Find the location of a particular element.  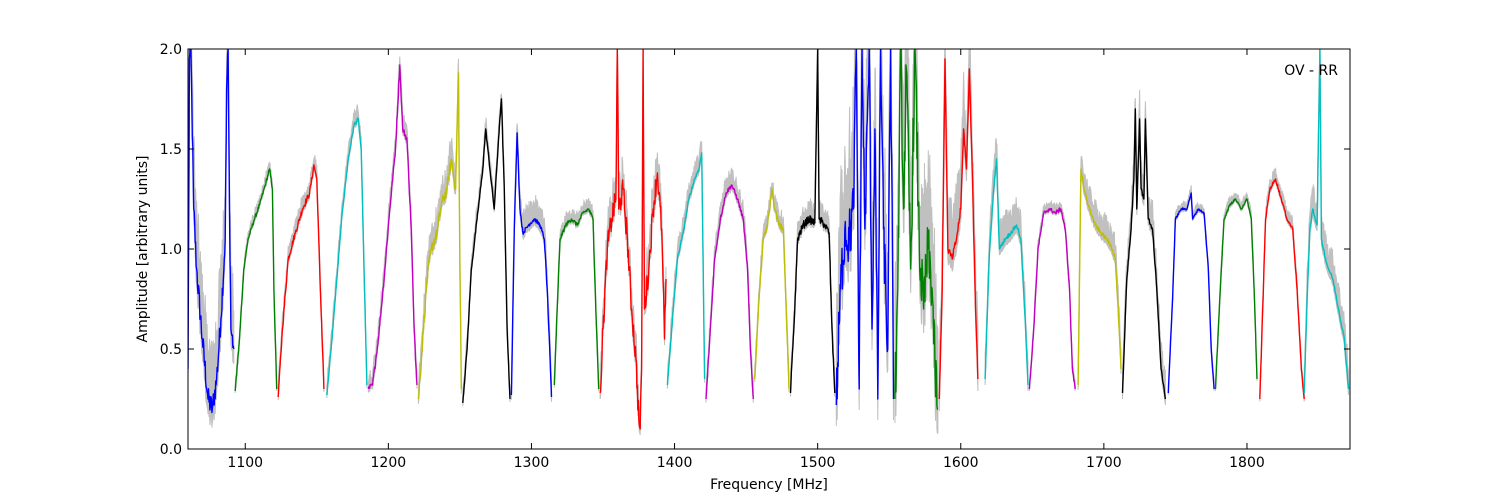

y-tick-label: 0.0 is located at coordinates (171, 450).